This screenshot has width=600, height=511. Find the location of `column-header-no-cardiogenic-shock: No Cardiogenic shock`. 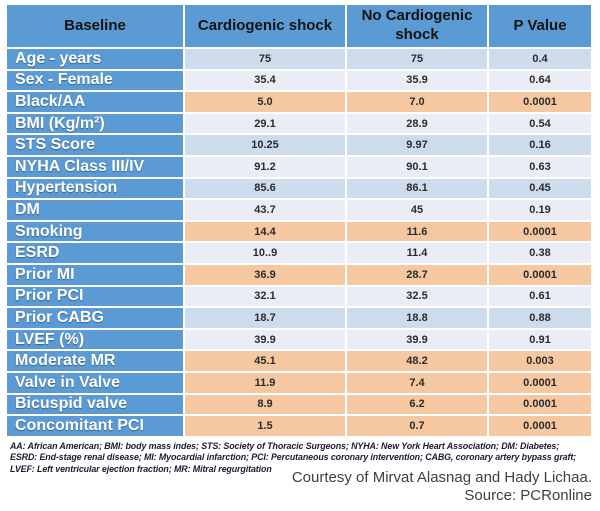

column-header-no-cardiogenic-shock: No Cardiogenic shock is located at coordinates (417, 26).